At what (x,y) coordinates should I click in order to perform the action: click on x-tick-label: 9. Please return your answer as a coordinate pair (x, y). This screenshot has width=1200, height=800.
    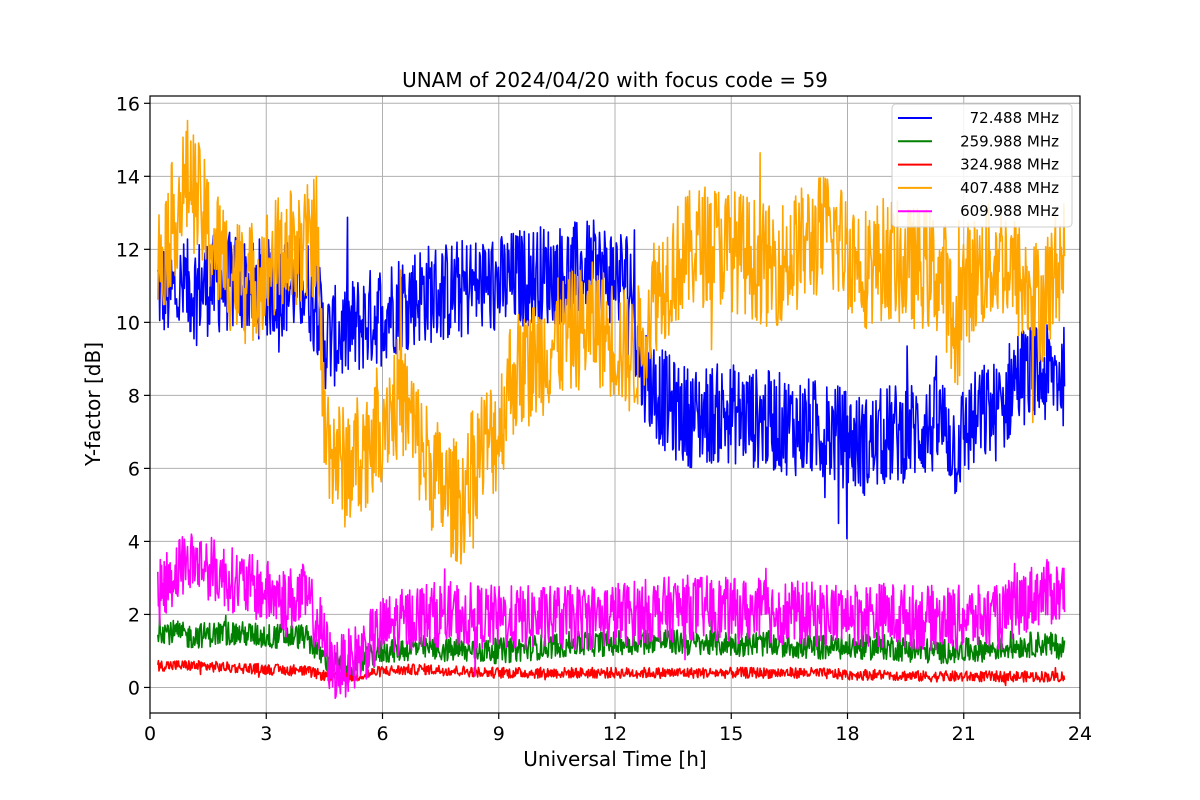
    Looking at the image, I should click on (499, 734).